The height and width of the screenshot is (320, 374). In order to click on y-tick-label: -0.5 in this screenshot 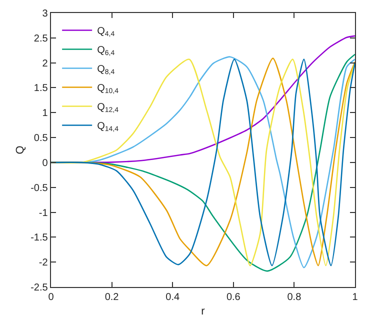, I will do `click(39, 188)`.